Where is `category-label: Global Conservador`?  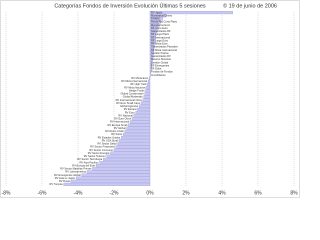 category-label: Global Conservador is located at coordinates (132, 94).